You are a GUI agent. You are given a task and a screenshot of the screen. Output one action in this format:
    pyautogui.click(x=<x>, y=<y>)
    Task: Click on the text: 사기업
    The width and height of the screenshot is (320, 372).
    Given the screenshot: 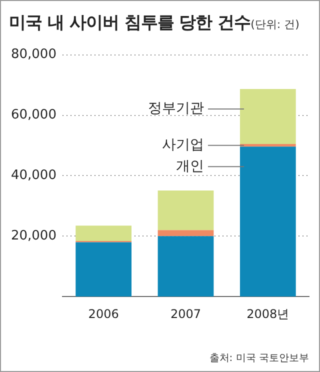 What is the action you would take?
    pyautogui.click(x=183, y=144)
    